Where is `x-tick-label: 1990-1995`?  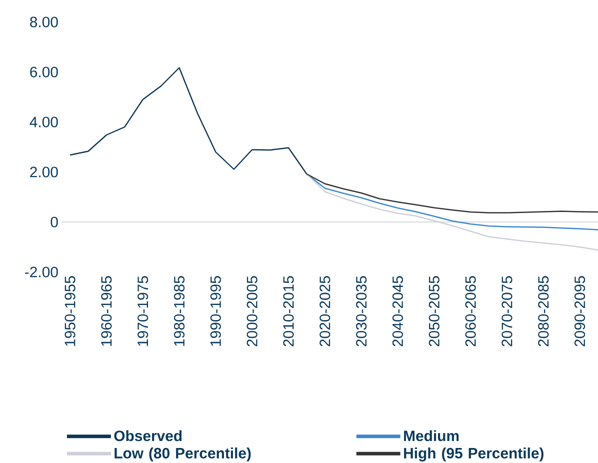
x-tick-label: 1990-1995 is located at coordinates (215, 311).